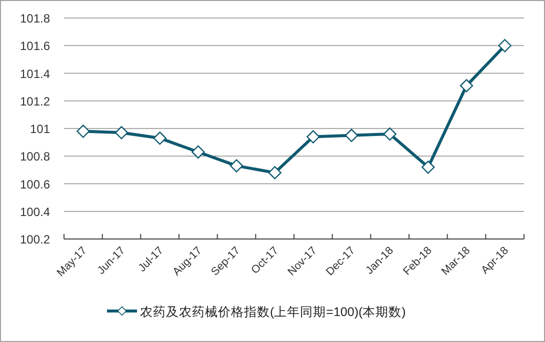 This screenshot has width=545, height=342. Describe the element at coordinates (35, 211) in the screenshot. I see `y-tick-label: 100.4` at that location.